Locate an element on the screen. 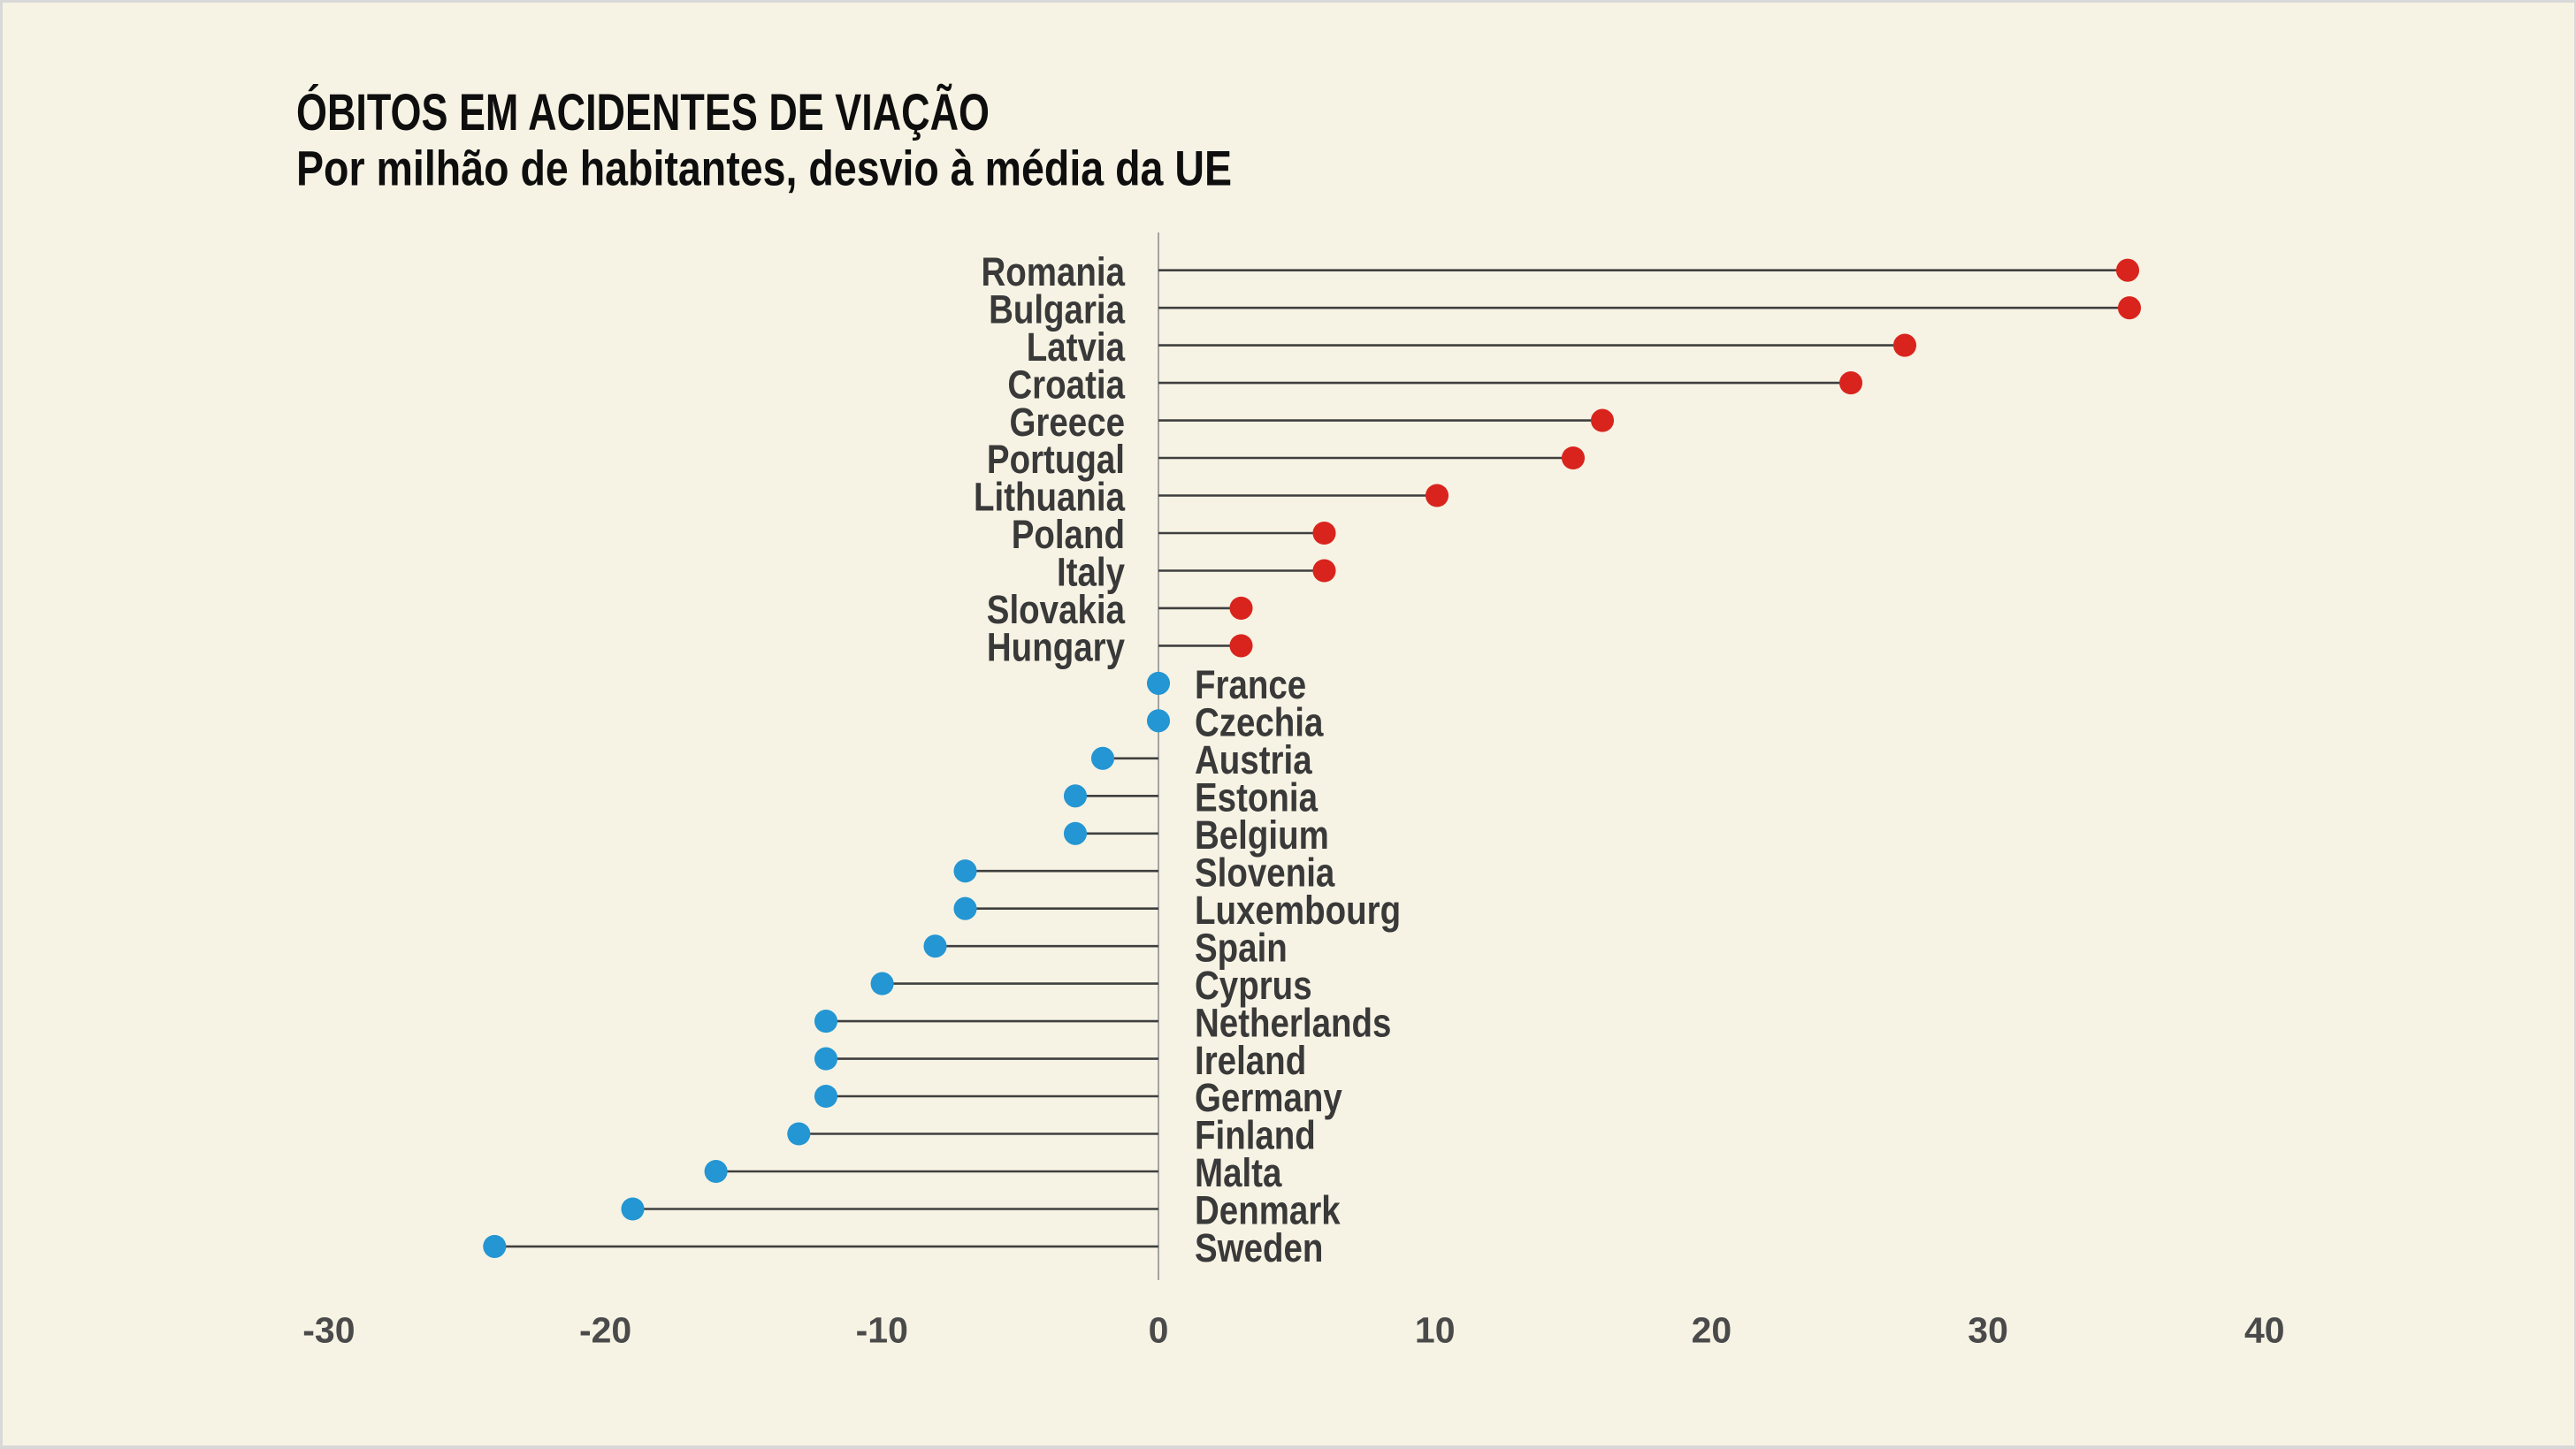 The height and width of the screenshot is (1449, 2576). svg-text: Czechia is located at coordinates (1259, 722).